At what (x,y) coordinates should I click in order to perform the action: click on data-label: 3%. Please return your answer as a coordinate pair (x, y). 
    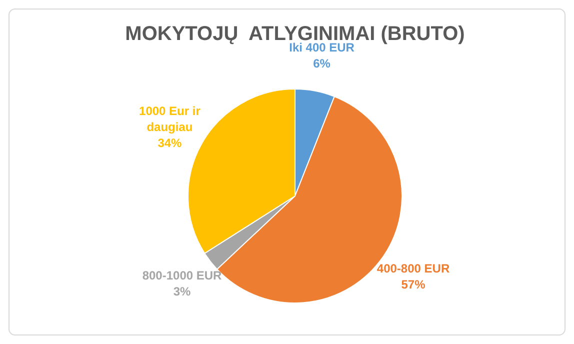
    Looking at the image, I should click on (182, 291).